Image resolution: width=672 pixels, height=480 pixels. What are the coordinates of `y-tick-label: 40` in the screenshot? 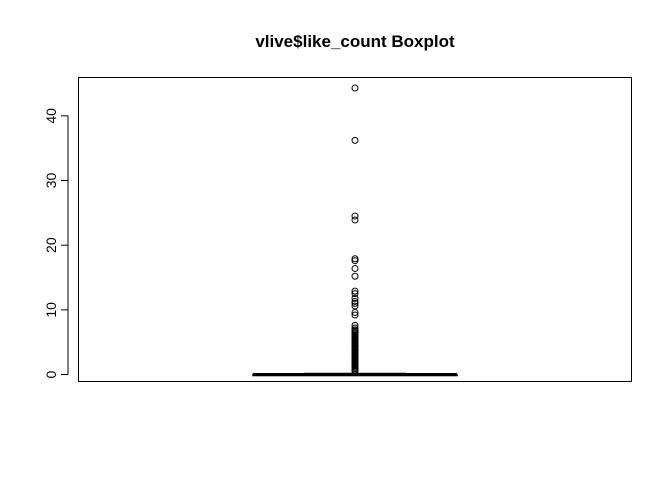 It's located at (51, 116).